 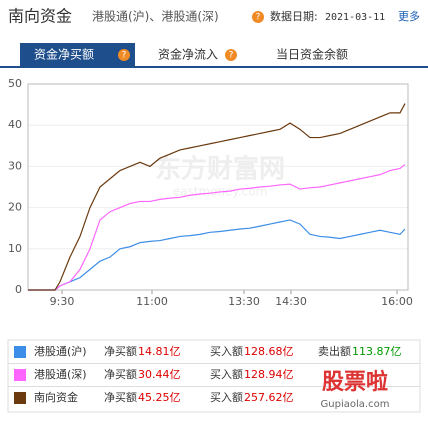 I want to click on x-tick-label: 9:30, so click(x=62, y=301).